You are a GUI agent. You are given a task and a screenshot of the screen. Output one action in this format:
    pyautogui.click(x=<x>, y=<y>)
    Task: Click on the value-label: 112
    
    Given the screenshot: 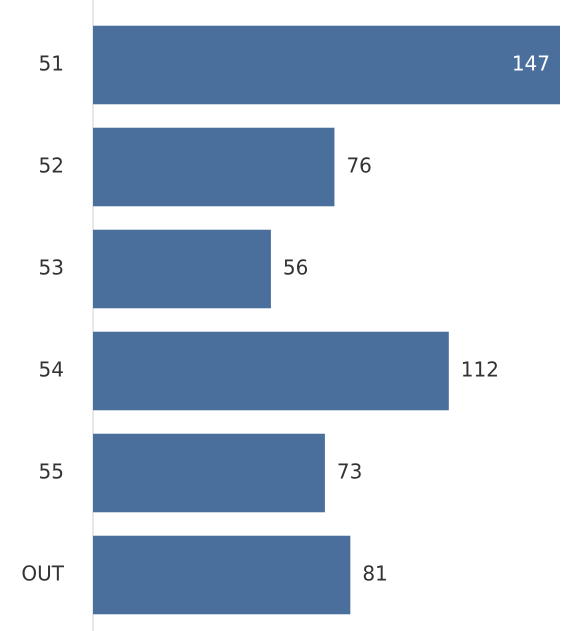 What is the action you would take?
    pyautogui.click(x=480, y=370)
    